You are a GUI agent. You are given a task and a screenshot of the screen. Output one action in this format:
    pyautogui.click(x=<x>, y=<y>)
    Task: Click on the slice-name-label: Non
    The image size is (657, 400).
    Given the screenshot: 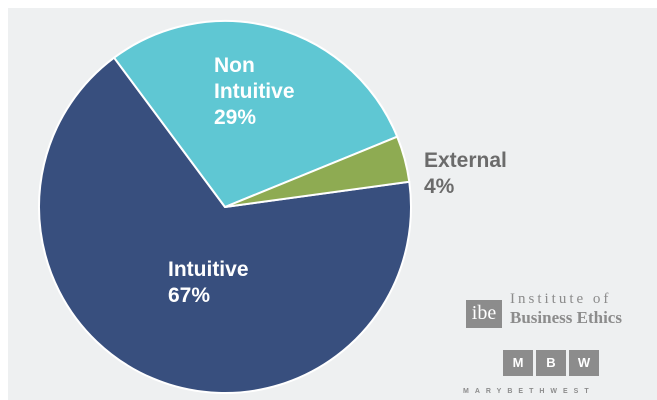 What is the action you would take?
    pyautogui.click(x=234, y=65)
    